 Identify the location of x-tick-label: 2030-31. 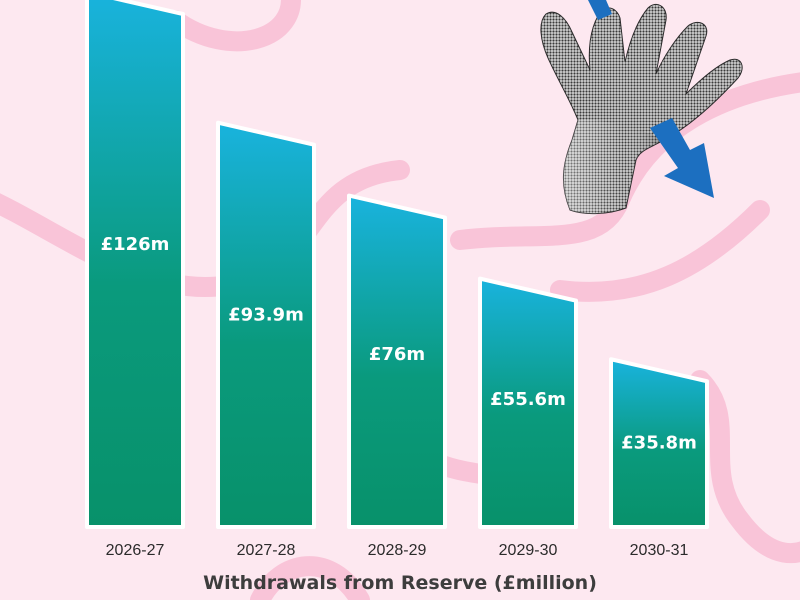
(659, 550).